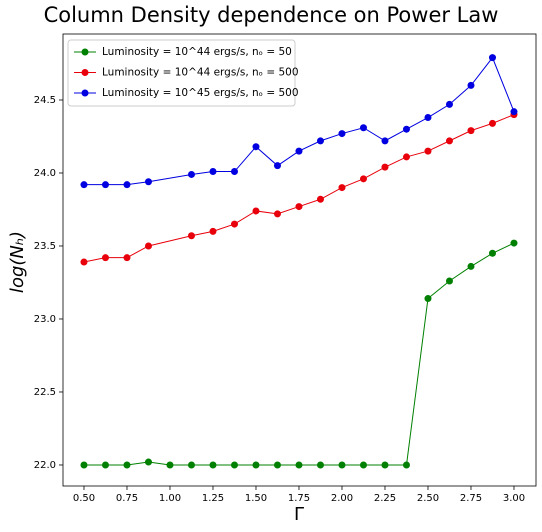 Image resolution: width=542 pixels, height=532 pixels. Describe the element at coordinates (45, 246) in the screenshot. I see `y-tick-label: 23.5` at that location.